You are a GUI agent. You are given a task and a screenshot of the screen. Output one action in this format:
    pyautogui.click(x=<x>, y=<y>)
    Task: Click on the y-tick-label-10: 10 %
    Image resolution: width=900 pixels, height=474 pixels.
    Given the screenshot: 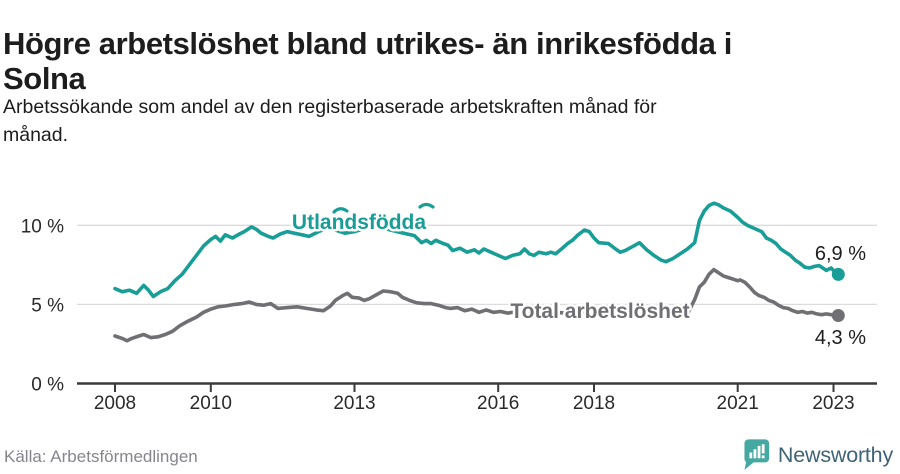 What is the action you would take?
    pyautogui.click(x=42, y=226)
    